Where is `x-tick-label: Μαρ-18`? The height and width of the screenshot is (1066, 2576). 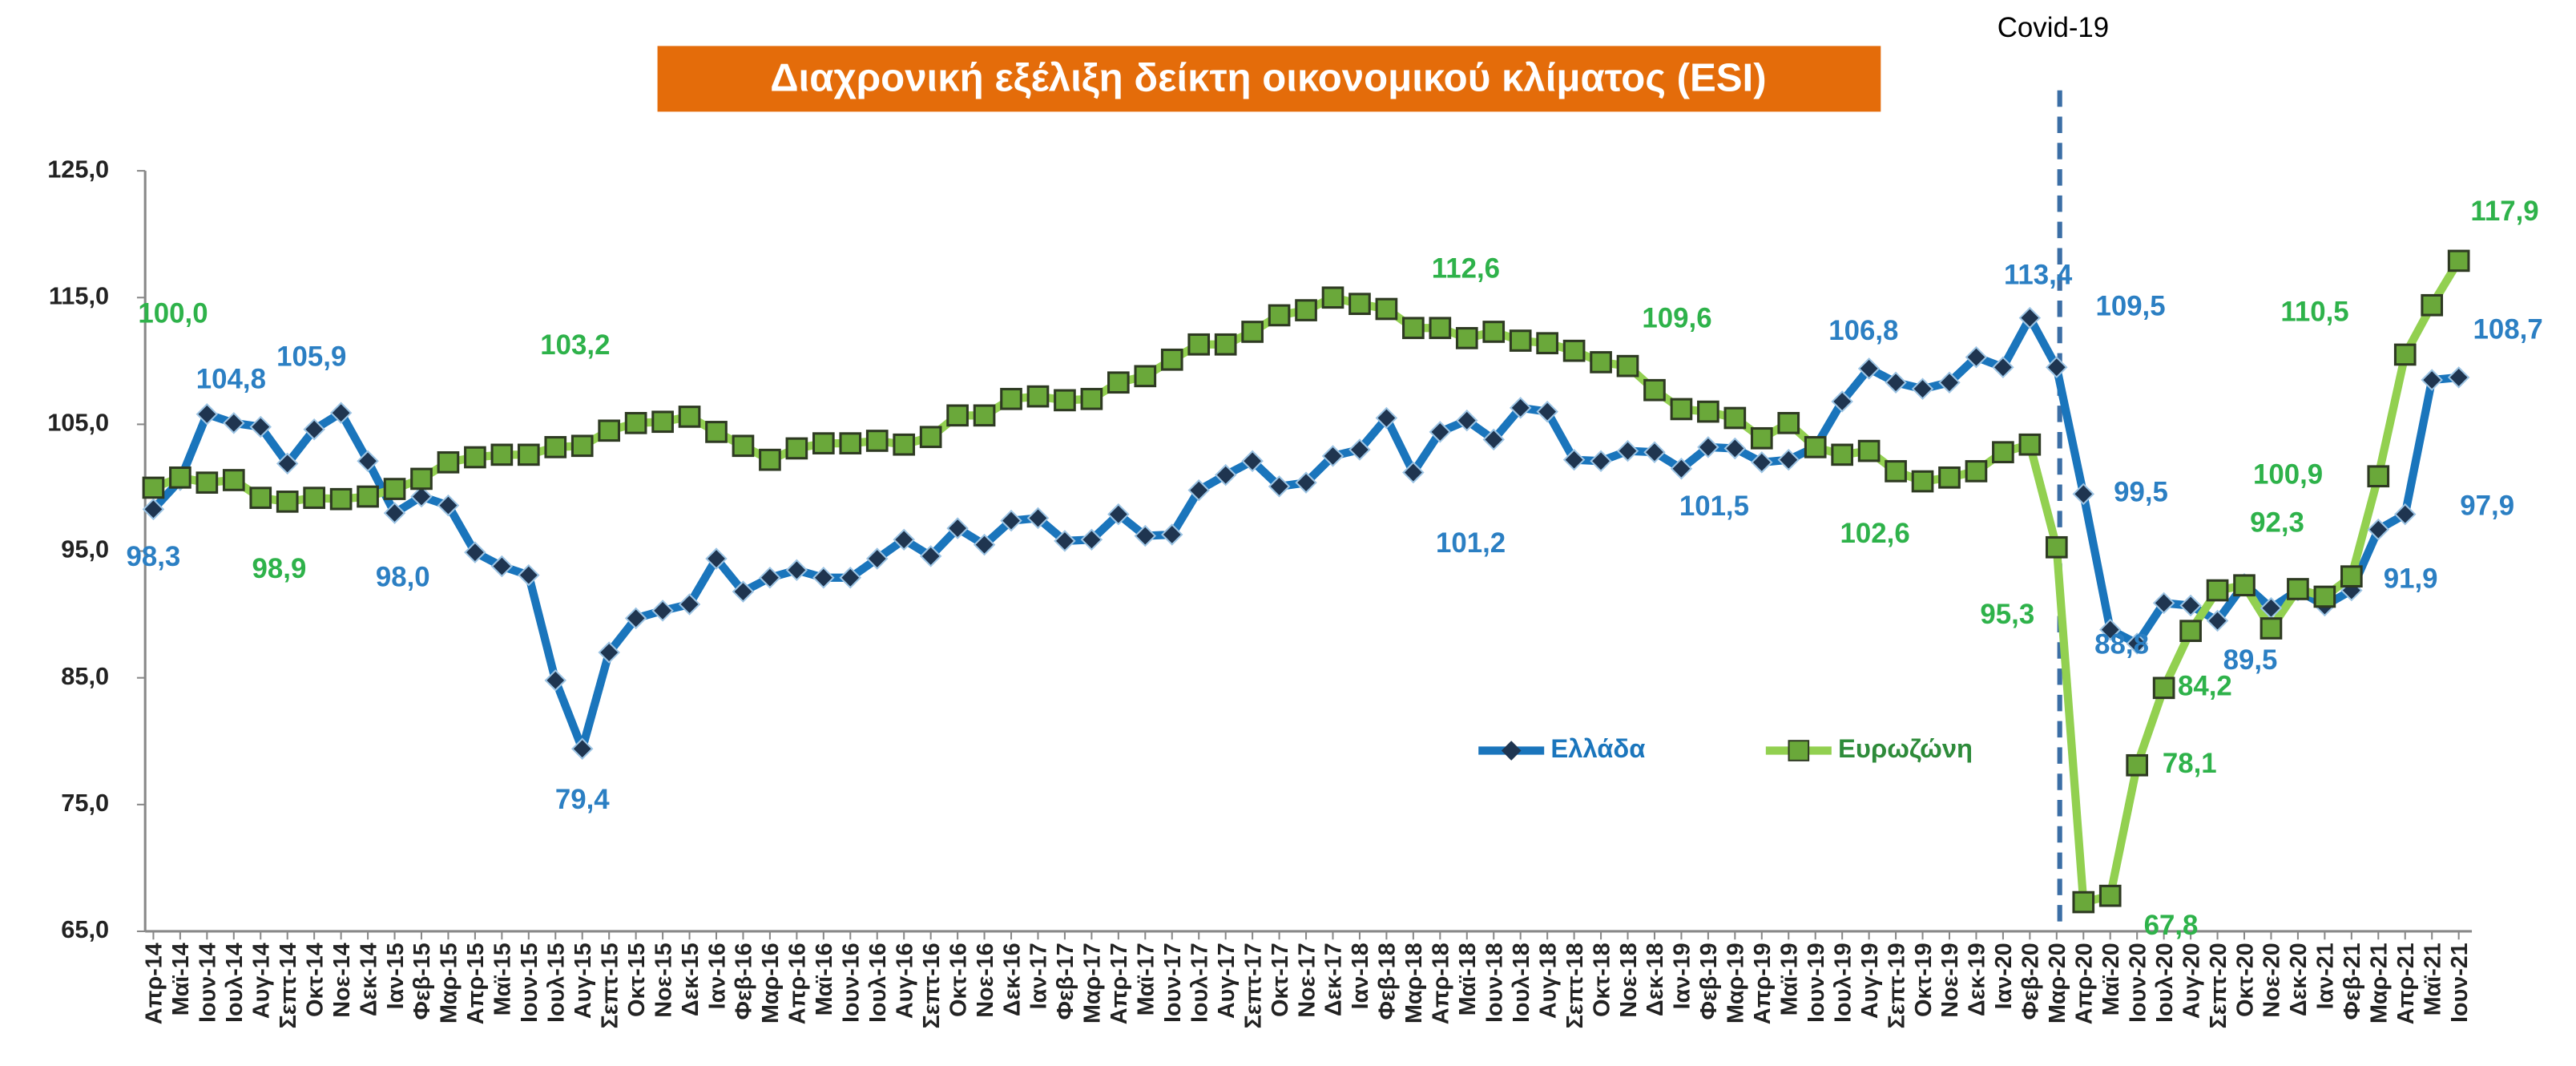
x-tick-label: Μαρ-18 is located at coordinates (1414, 984).